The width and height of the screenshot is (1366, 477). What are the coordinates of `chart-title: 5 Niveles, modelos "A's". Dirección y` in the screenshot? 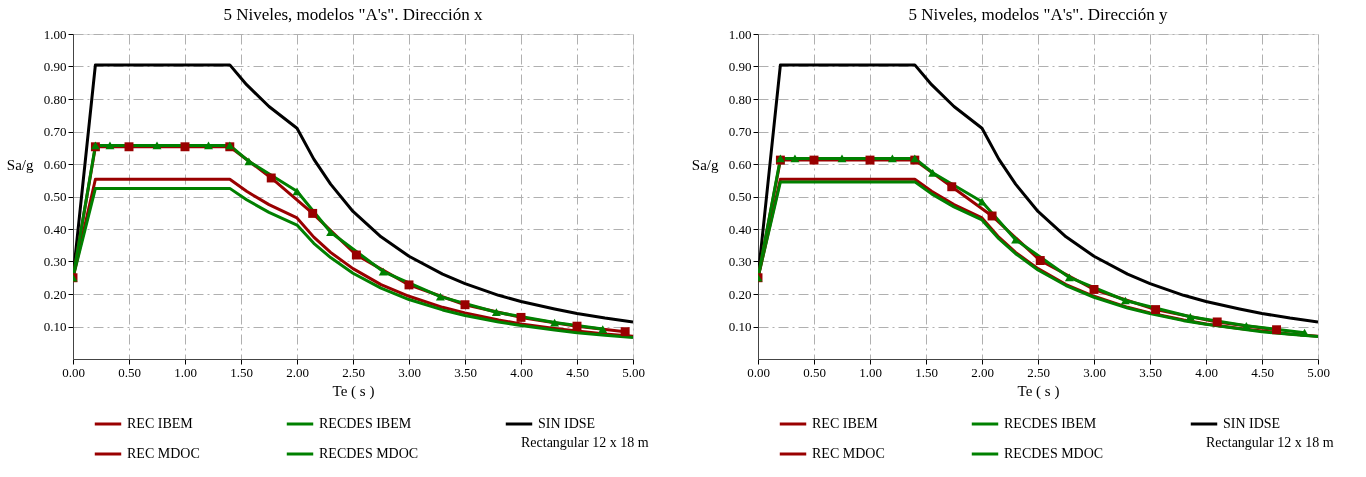 It's located at (1038, 14).